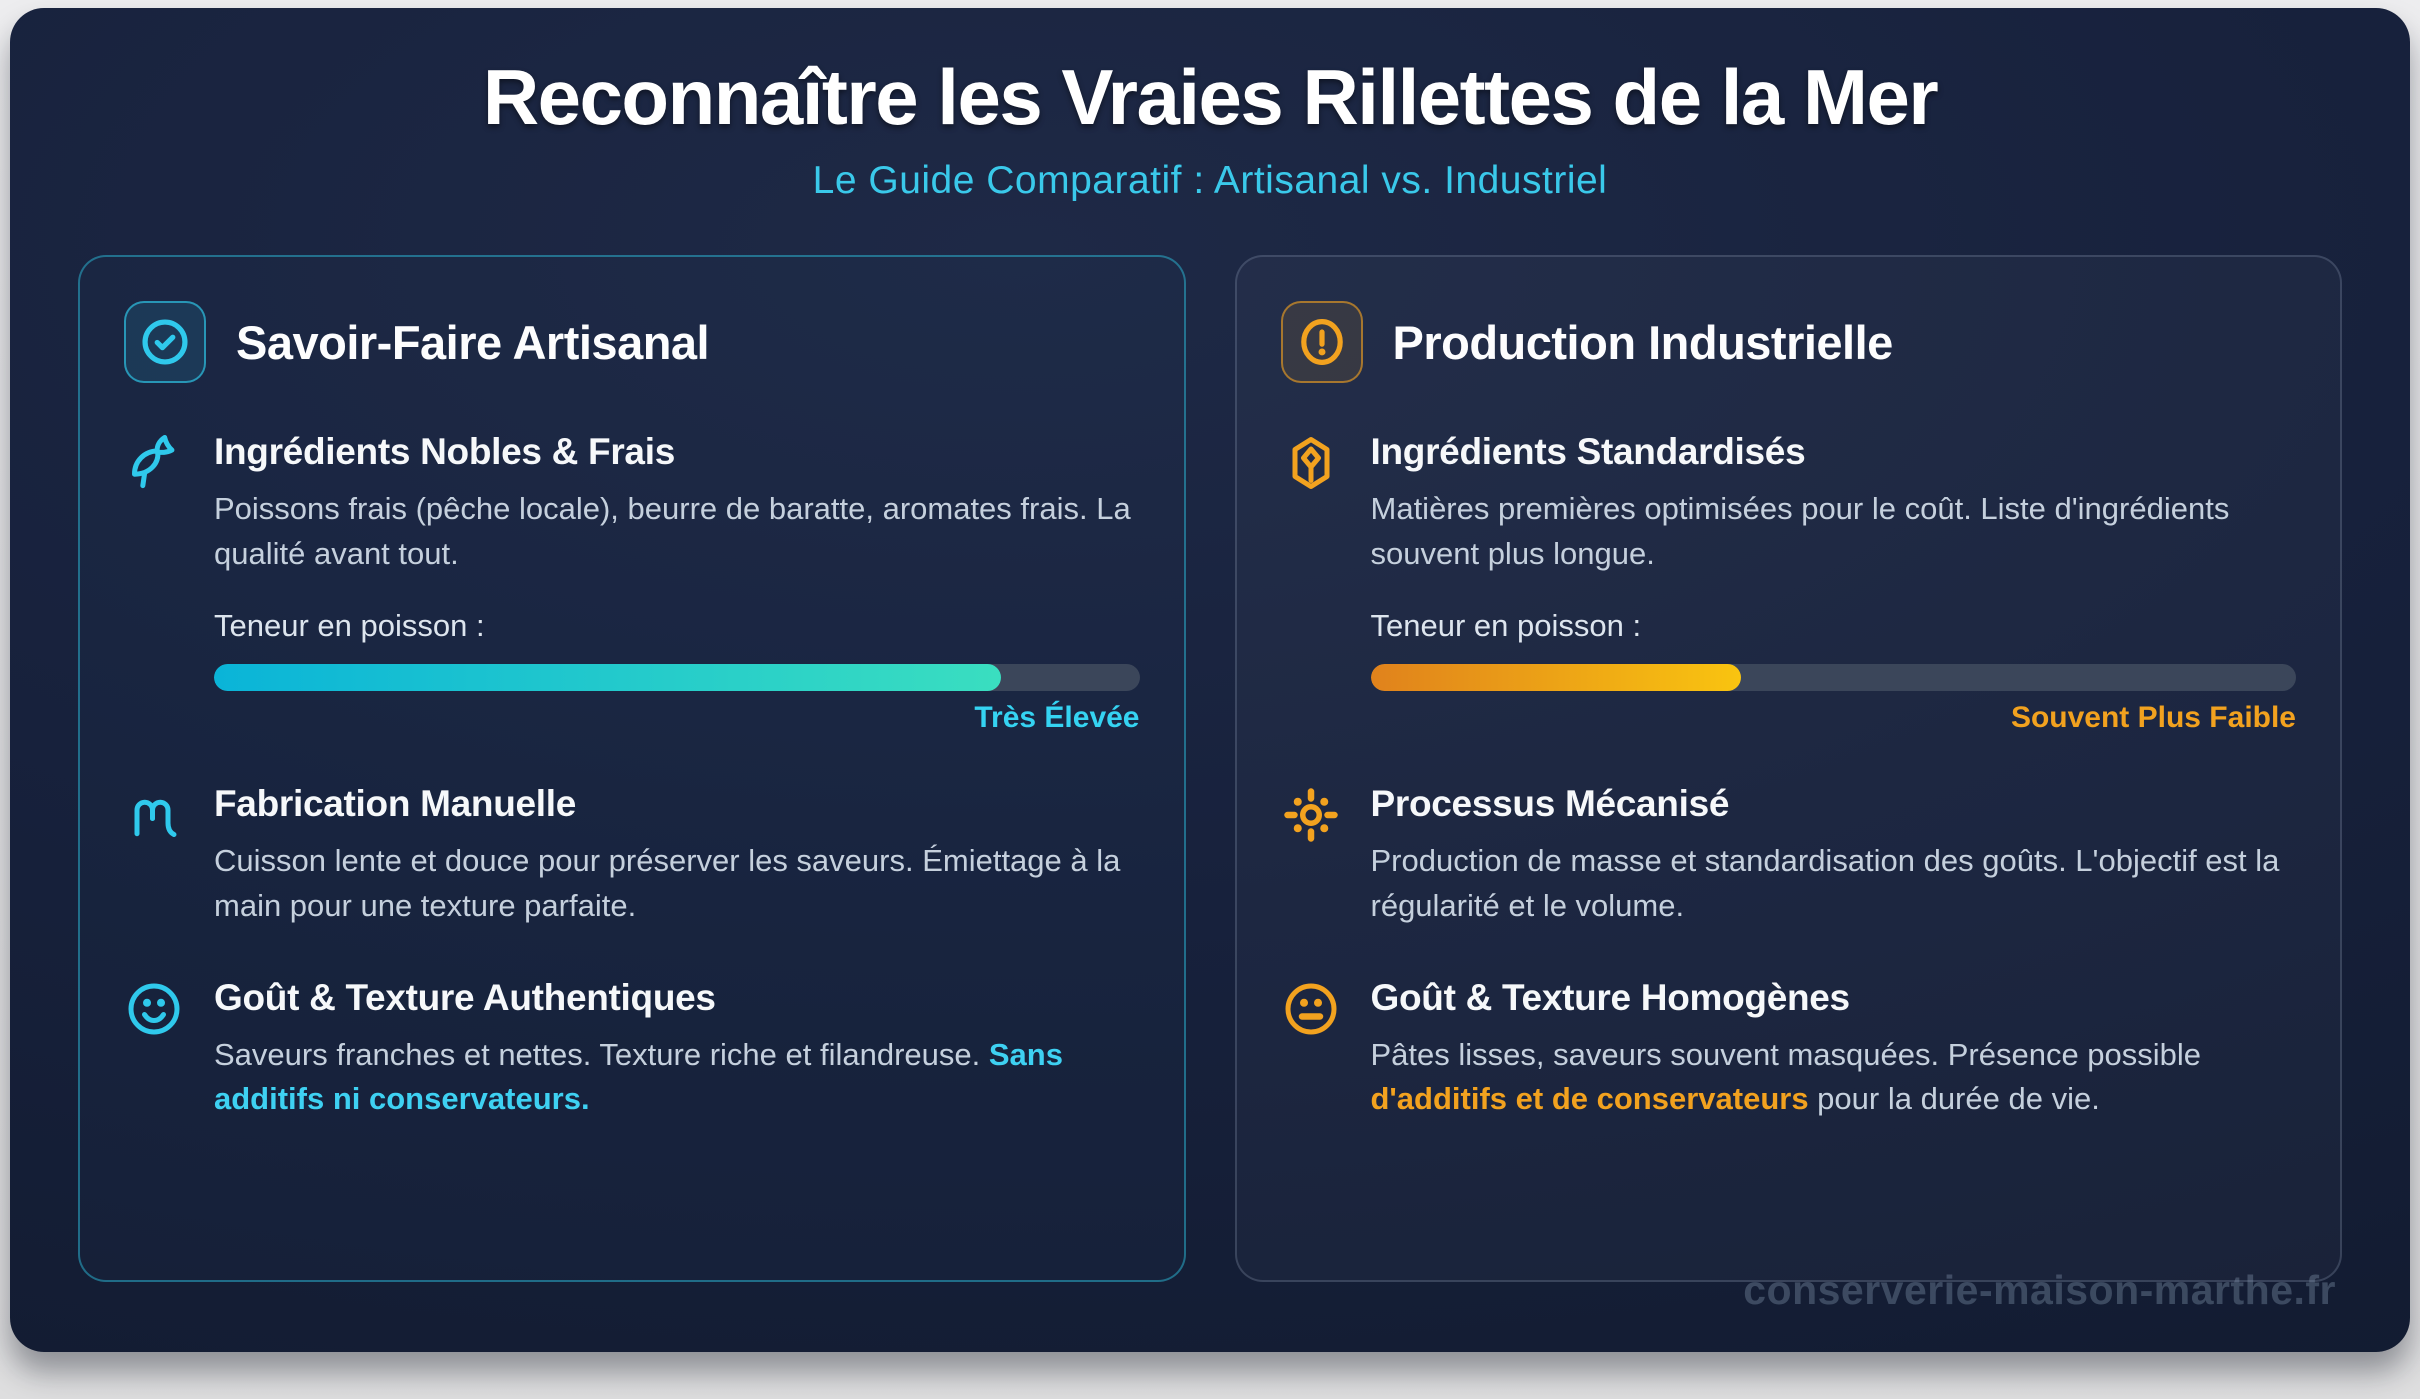 This screenshot has width=2420, height=1399. I want to click on feature-heading: Ingrédients Standardisés, so click(1588, 451).